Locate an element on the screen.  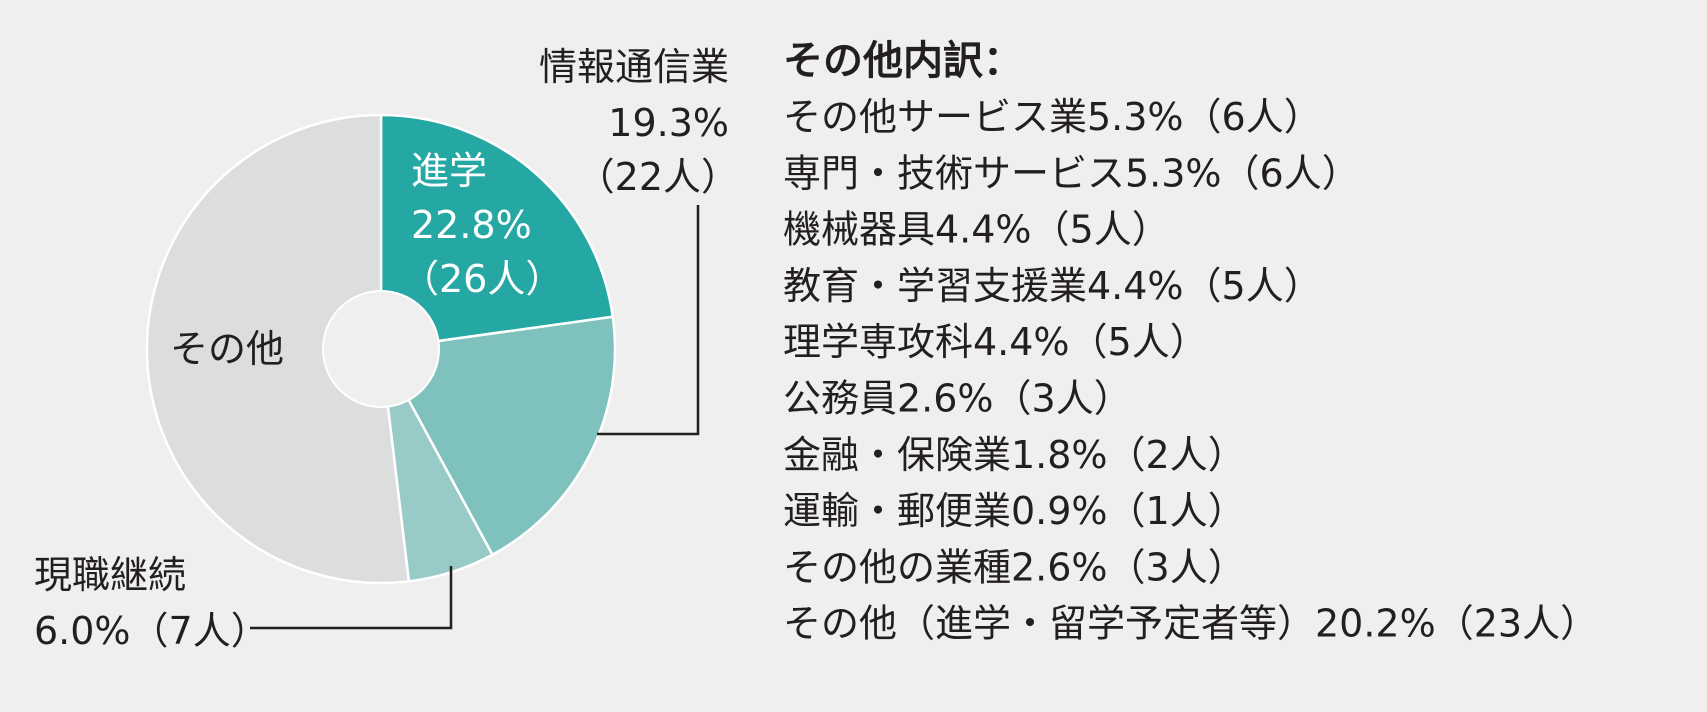
slice-value-joho: 19.3% is located at coordinates (668, 123).